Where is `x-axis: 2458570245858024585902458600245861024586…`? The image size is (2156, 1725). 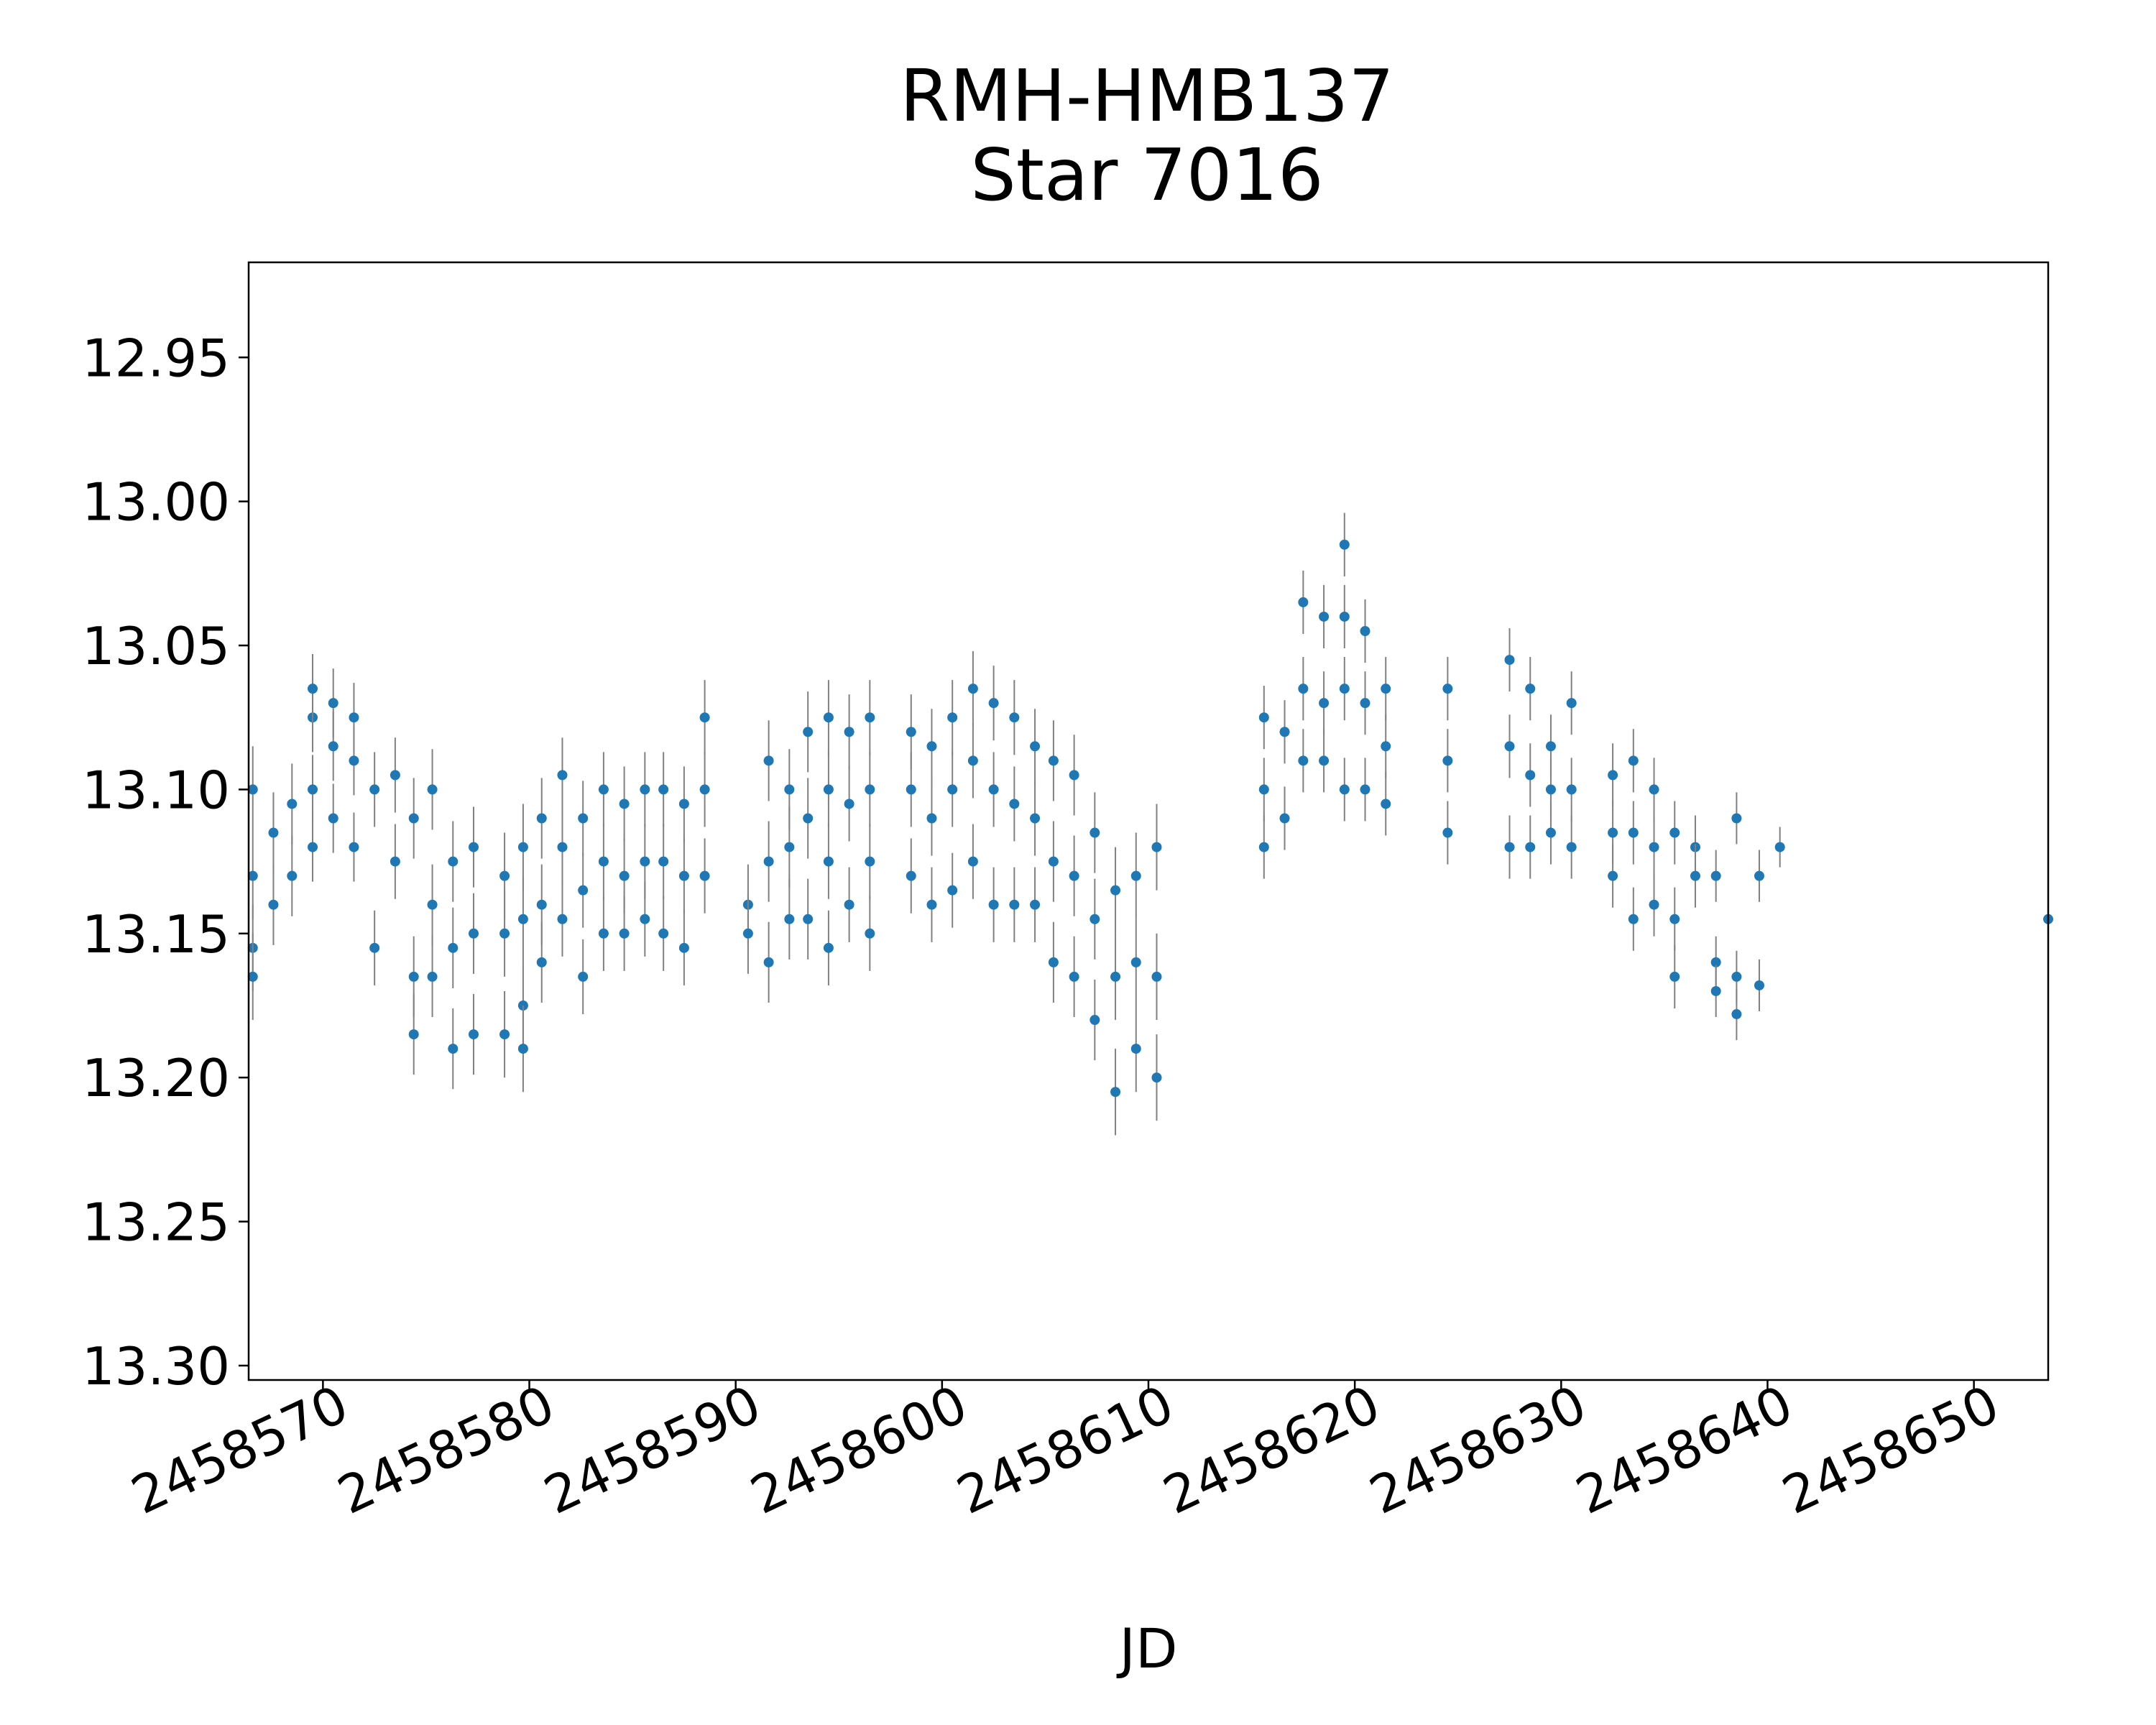
x-axis: 2458570245858024585902458600245861024586… is located at coordinates (1064, 1450).